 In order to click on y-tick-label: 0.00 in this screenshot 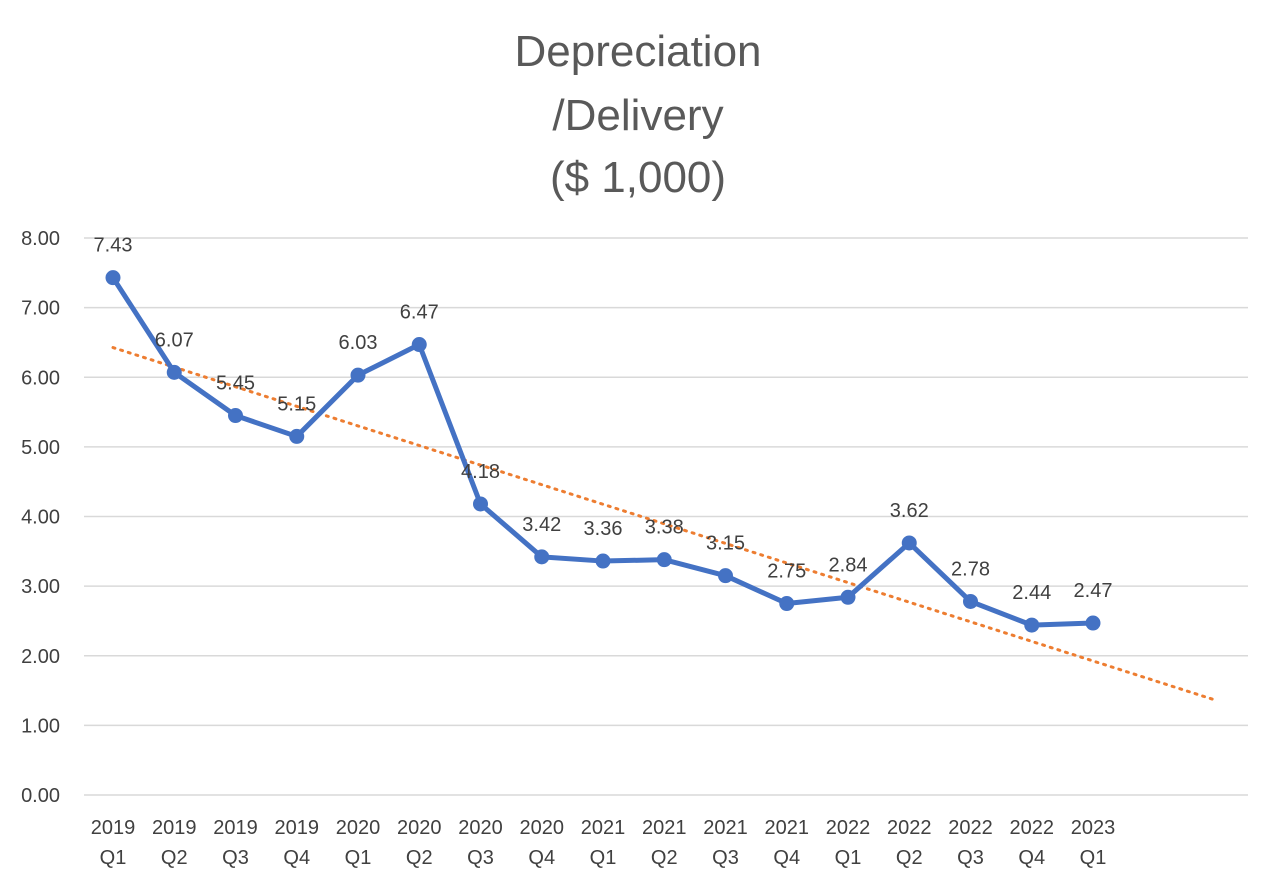, I will do `click(40, 796)`.